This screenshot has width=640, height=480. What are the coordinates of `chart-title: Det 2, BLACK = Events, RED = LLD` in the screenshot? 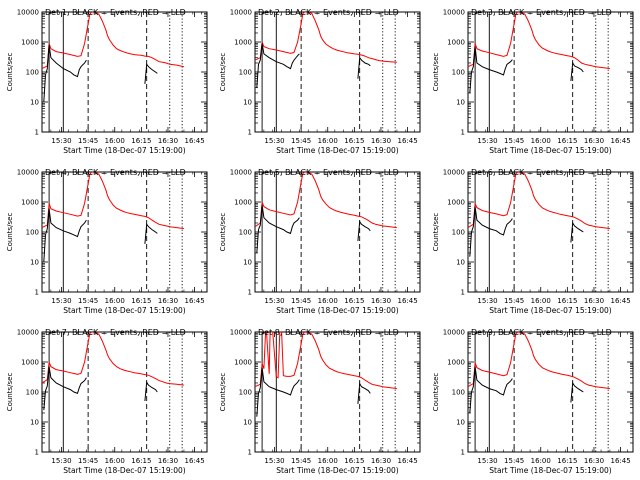 It's located at (328, 12).